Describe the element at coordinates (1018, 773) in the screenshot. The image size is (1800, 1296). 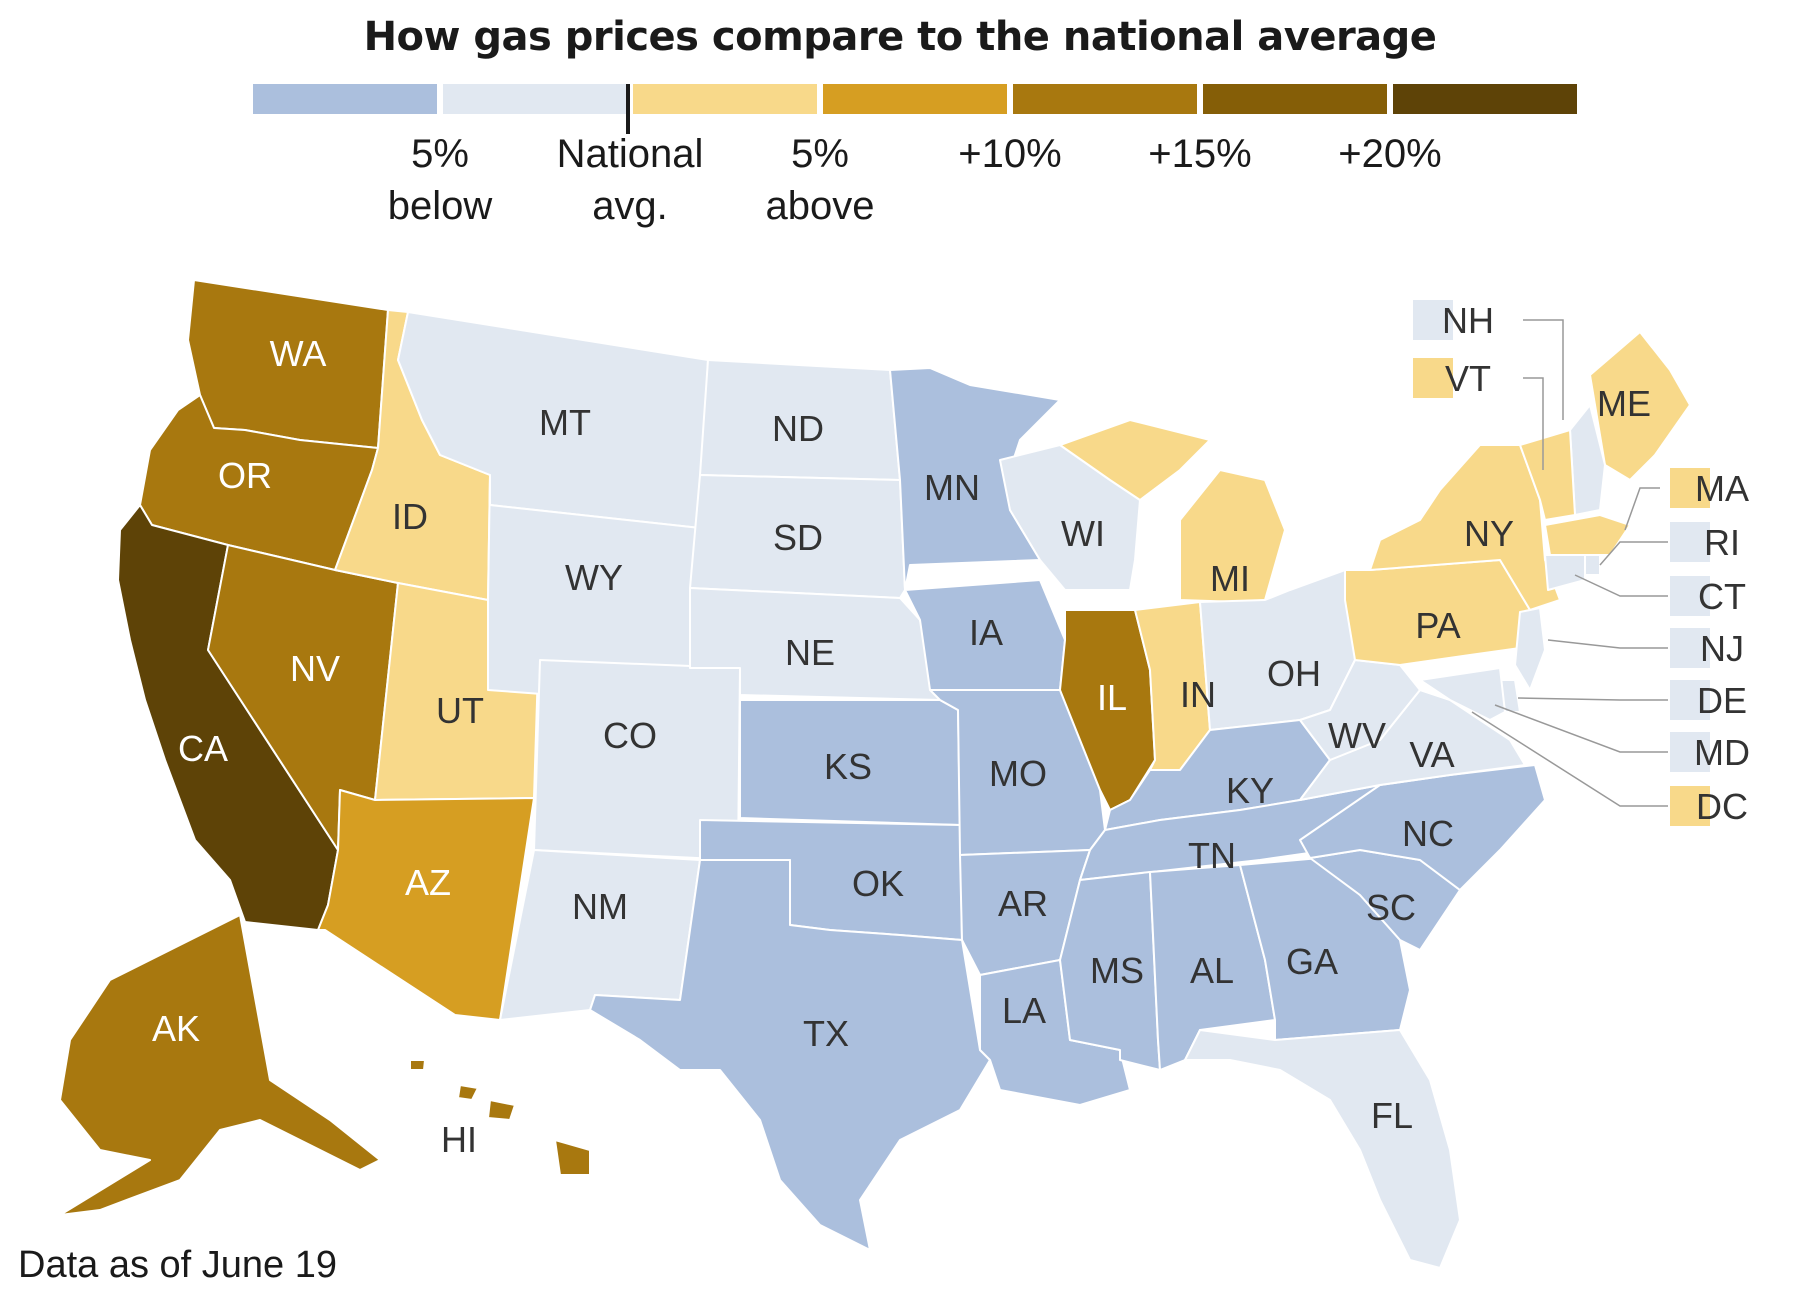
I see `state-label-mo: MO` at that location.